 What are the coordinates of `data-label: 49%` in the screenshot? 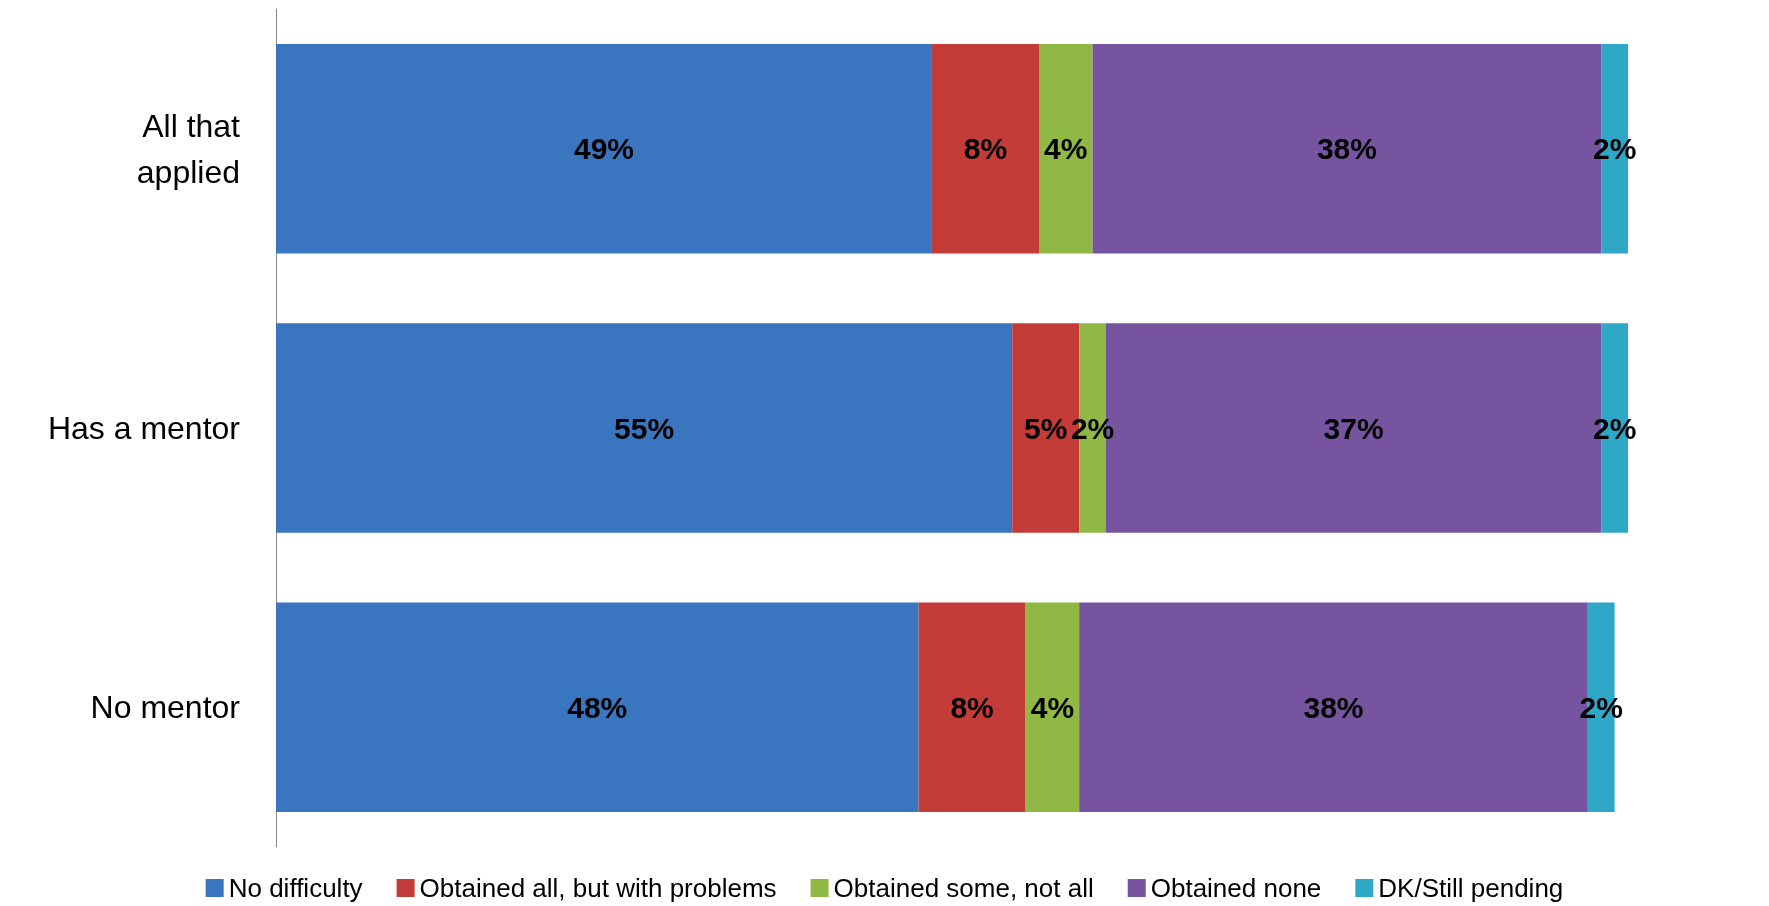 It's located at (603, 149).